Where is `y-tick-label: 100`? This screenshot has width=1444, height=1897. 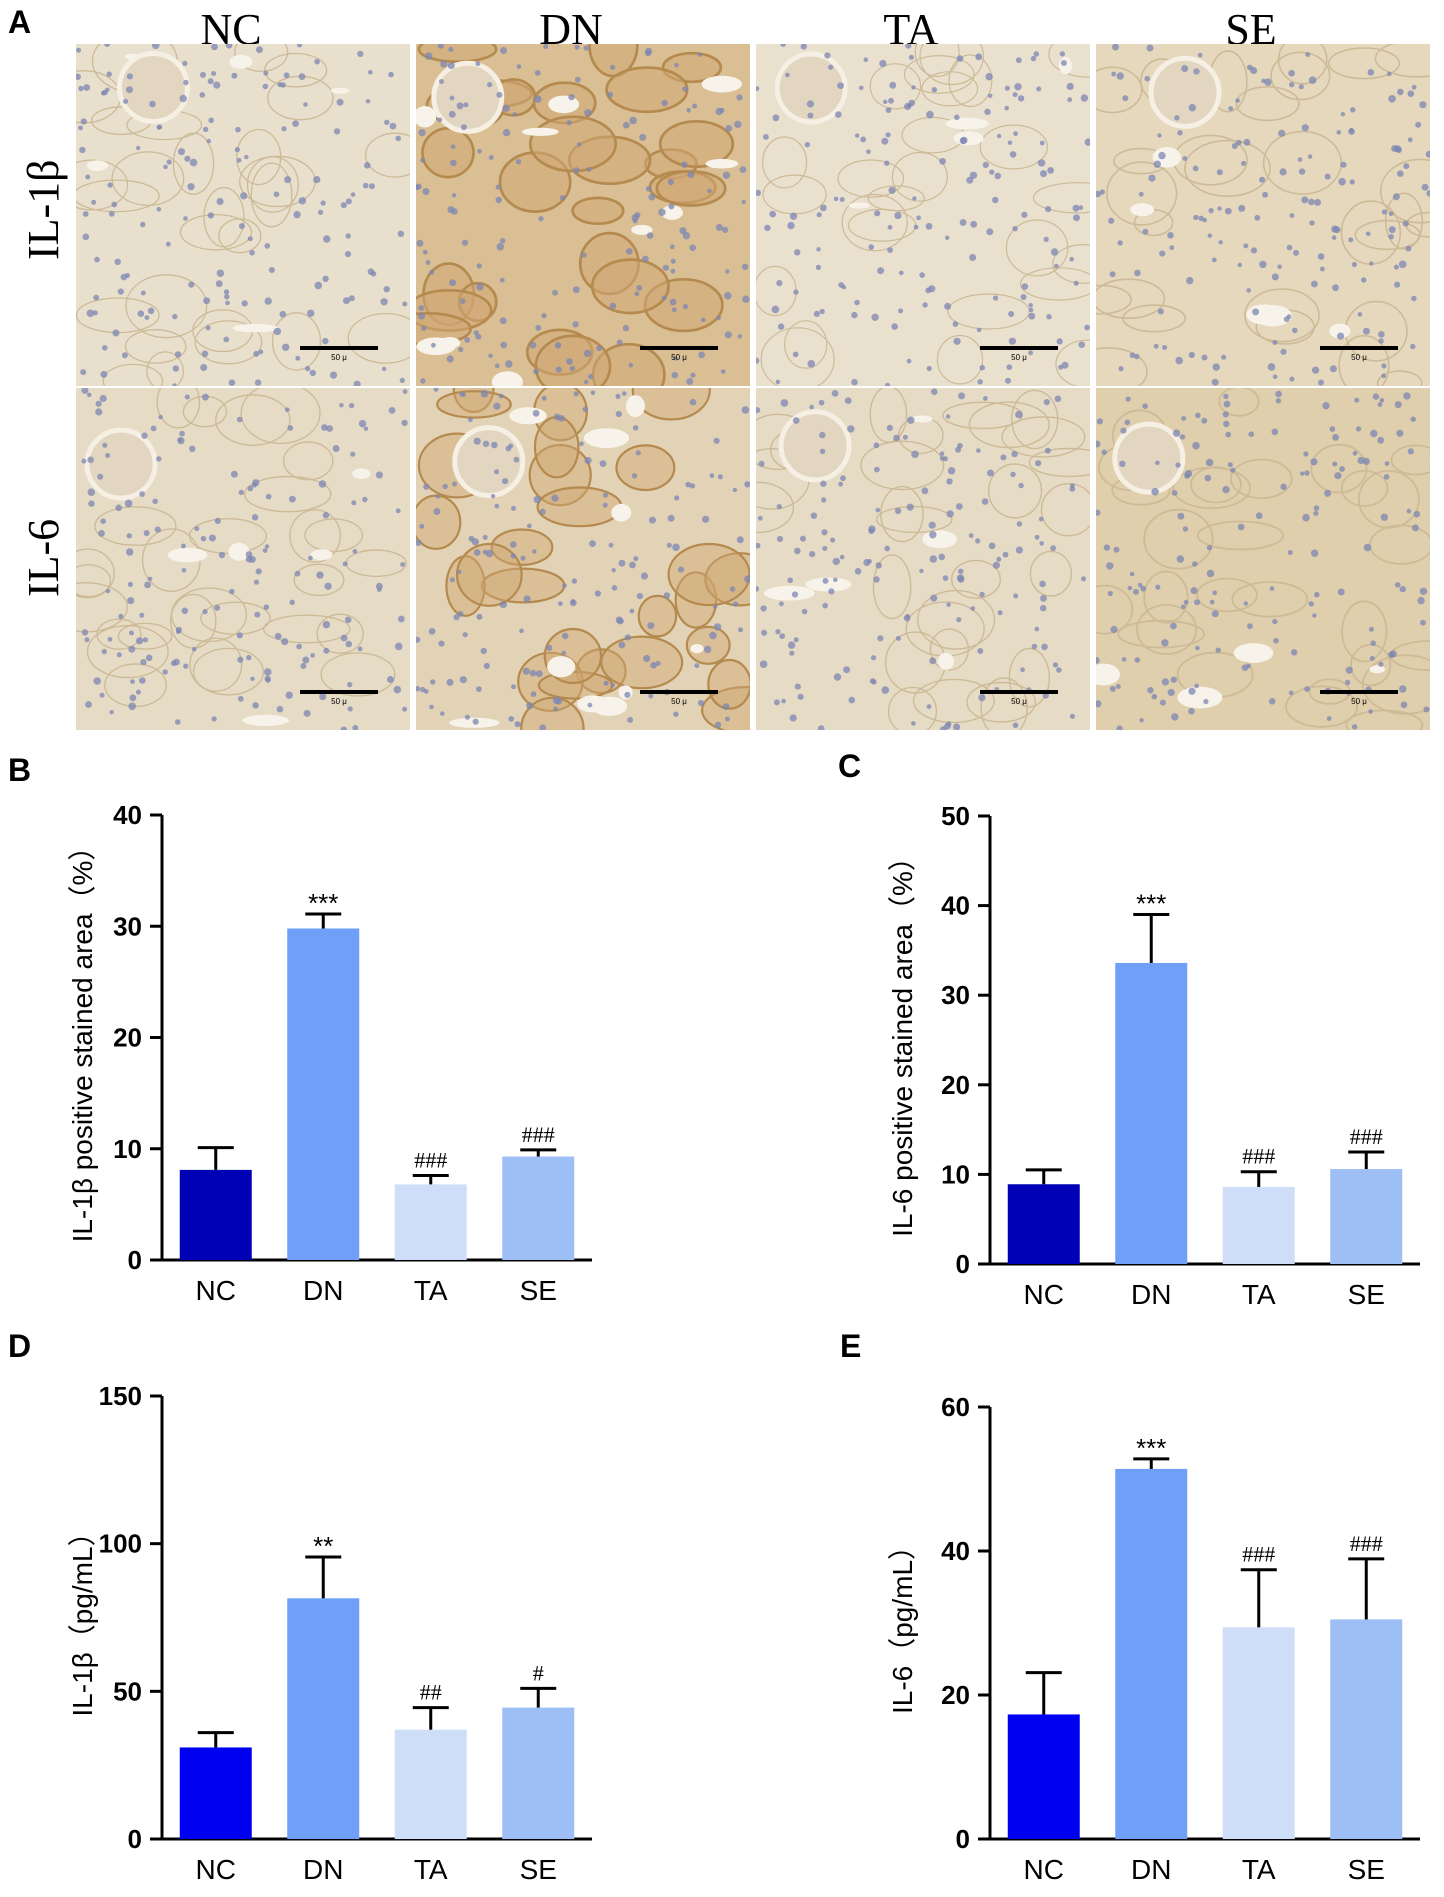 y-tick-label: 100 is located at coordinates (120, 1544).